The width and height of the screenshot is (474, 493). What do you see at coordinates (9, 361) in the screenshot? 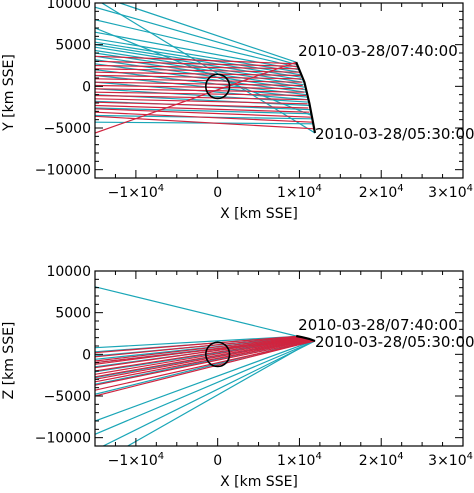
I see `y-axis-title: Z [km SSE]` at bounding box center [9, 361].